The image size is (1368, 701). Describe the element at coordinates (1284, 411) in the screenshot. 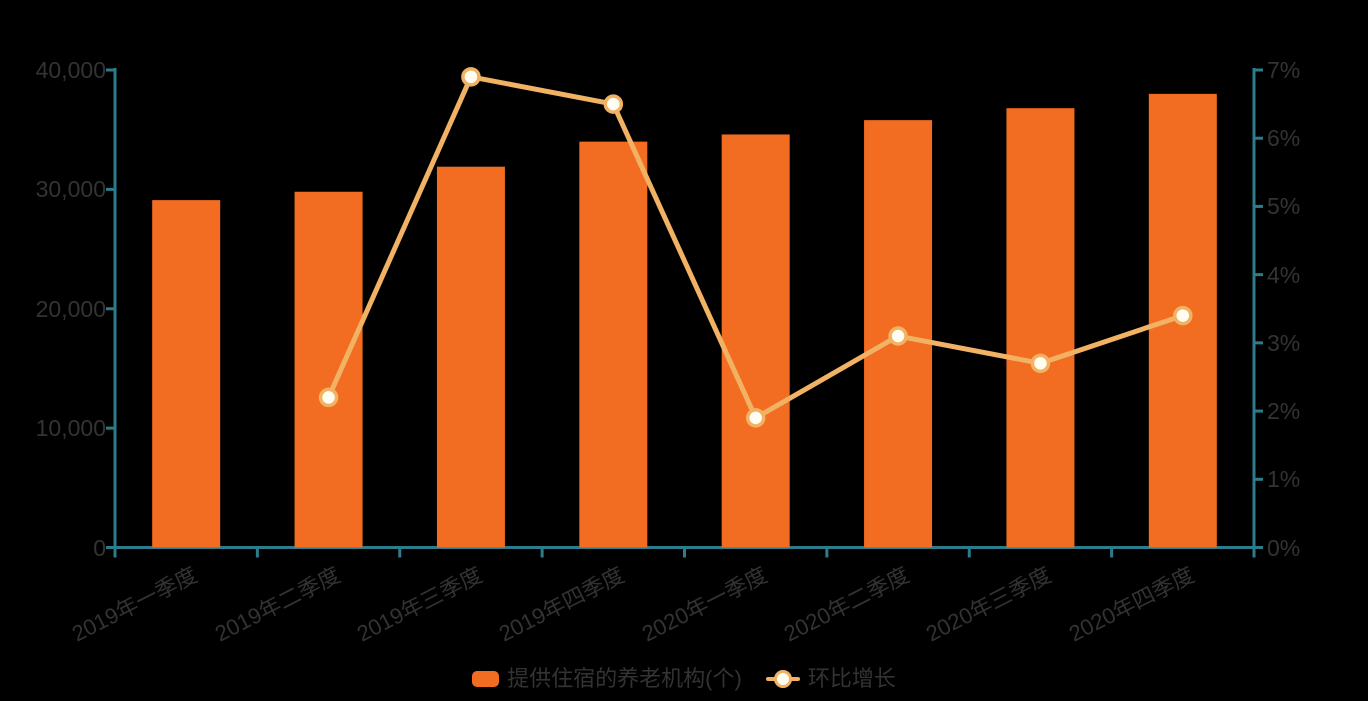

I see `y-right-tick-label: 2%` at that location.